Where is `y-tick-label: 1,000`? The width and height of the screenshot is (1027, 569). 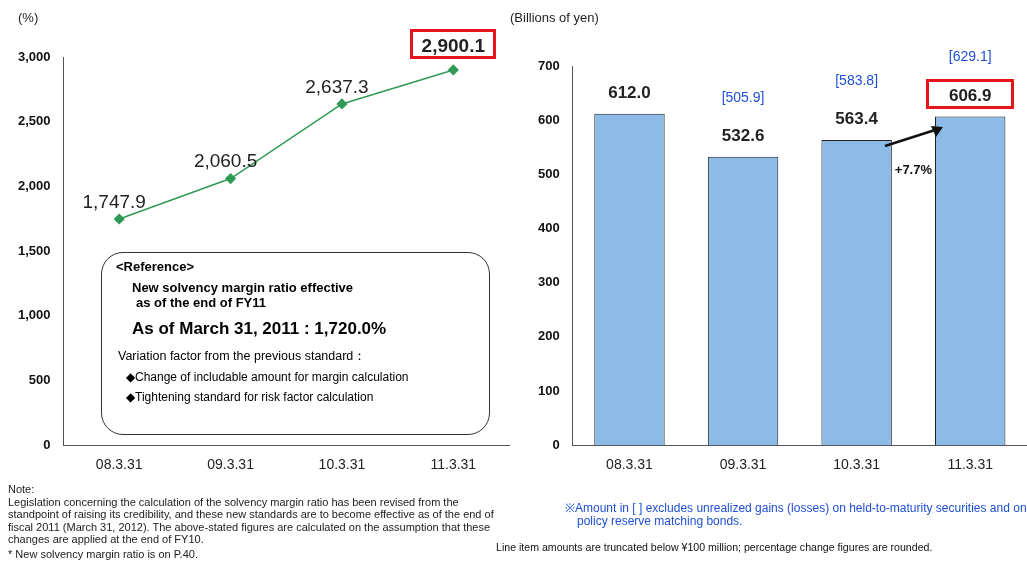
y-tick-label: 1,000 is located at coordinates (34, 315).